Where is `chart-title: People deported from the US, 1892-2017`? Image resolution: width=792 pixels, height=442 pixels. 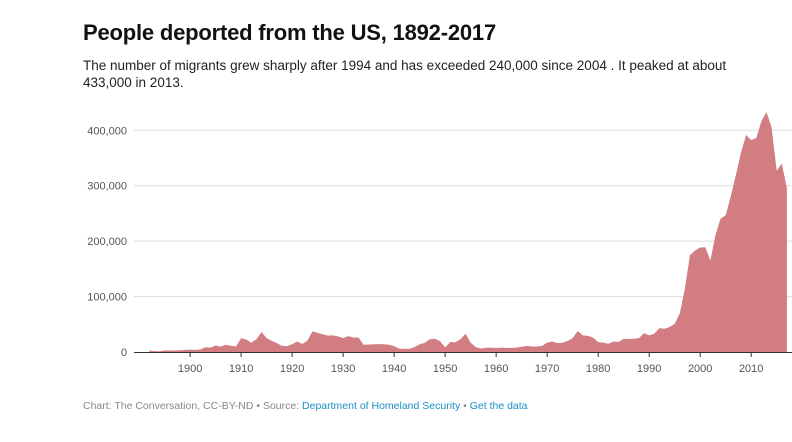 chart-title: People deported from the US, 1892-2017 is located at coordinates (289, 32).